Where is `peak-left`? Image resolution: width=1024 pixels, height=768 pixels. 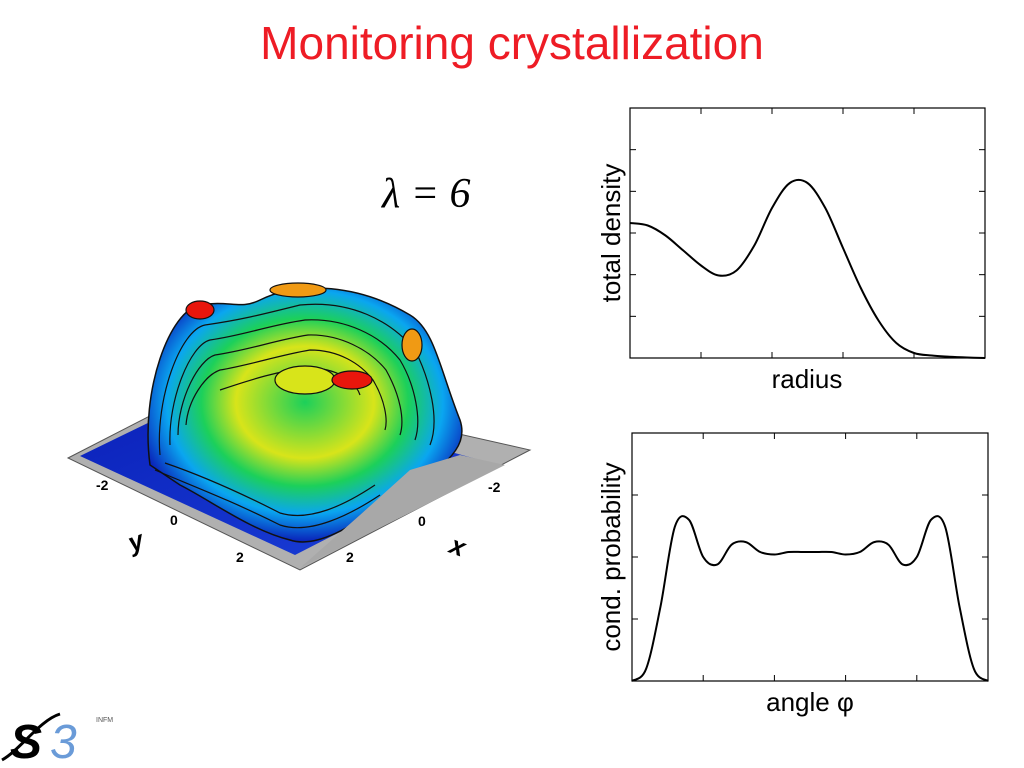
peak-left is located at coordinates (200, 310).